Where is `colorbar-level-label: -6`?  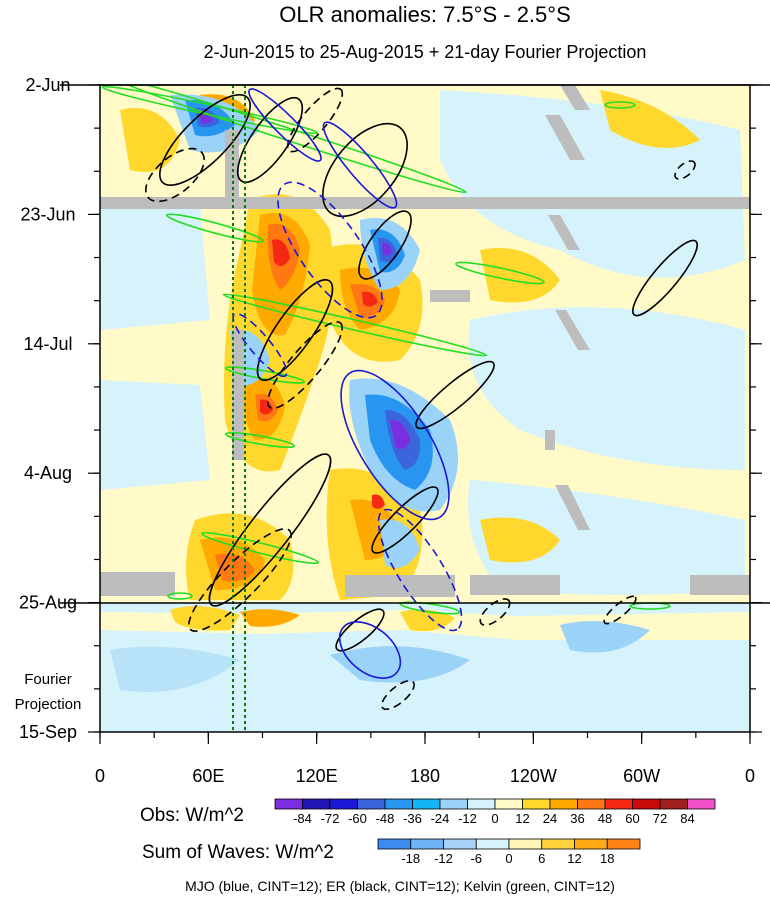
colorbar-level-label: -6 is located at coordinates (476, 858).